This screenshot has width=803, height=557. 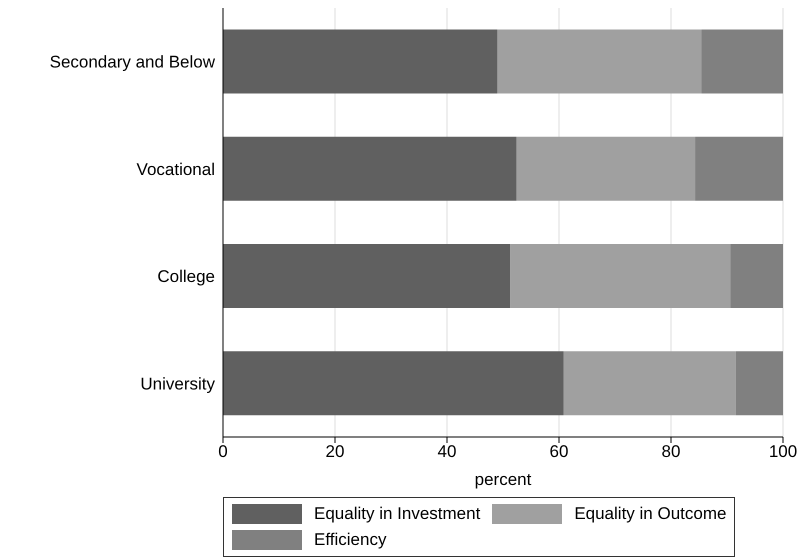 What do you see at coordinates (175, 169) in the screenshot?
I see `y-tick-label: Vocational` at bounding box center [175, 169].